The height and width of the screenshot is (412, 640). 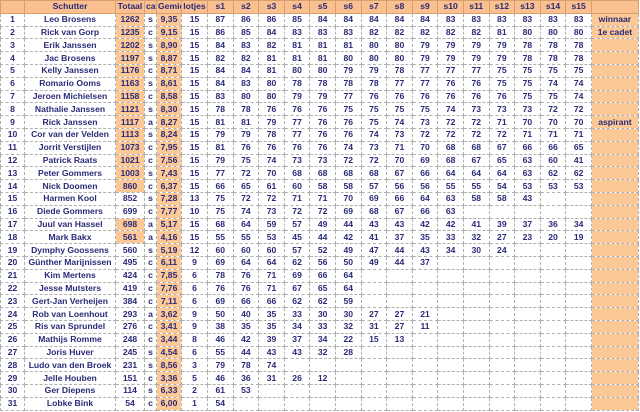 I want to click on score-cell: 41, so click(x=374, y=237).